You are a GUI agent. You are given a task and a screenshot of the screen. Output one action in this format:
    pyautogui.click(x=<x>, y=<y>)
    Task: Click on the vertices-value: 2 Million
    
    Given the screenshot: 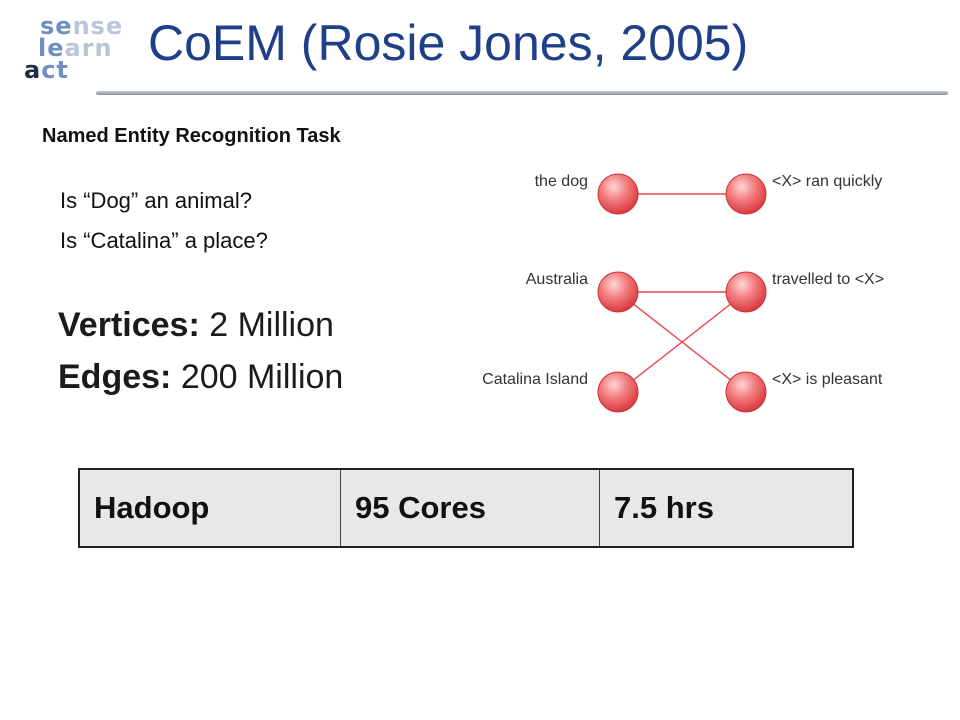 What is the action you would take?
    pyautogui.click(x=271, y=325)
    